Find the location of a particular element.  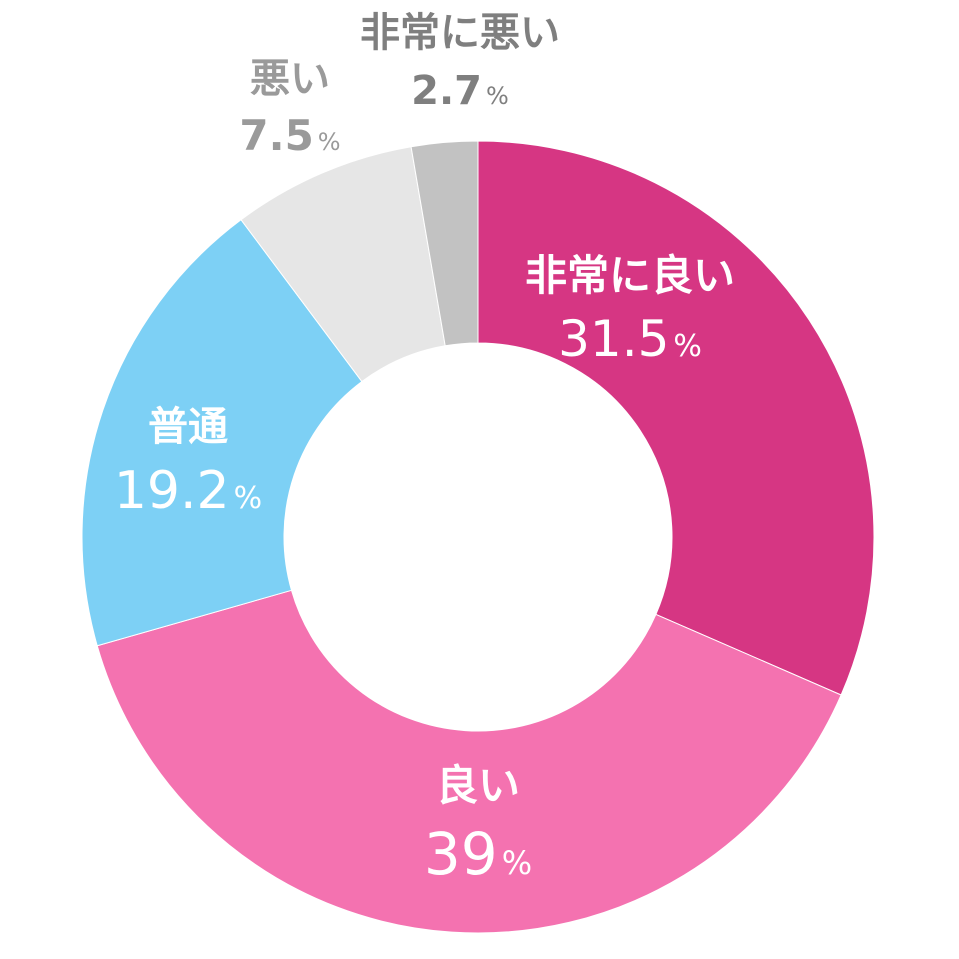

slice-value-4: 2.7% is located at coordinates (460, 91).